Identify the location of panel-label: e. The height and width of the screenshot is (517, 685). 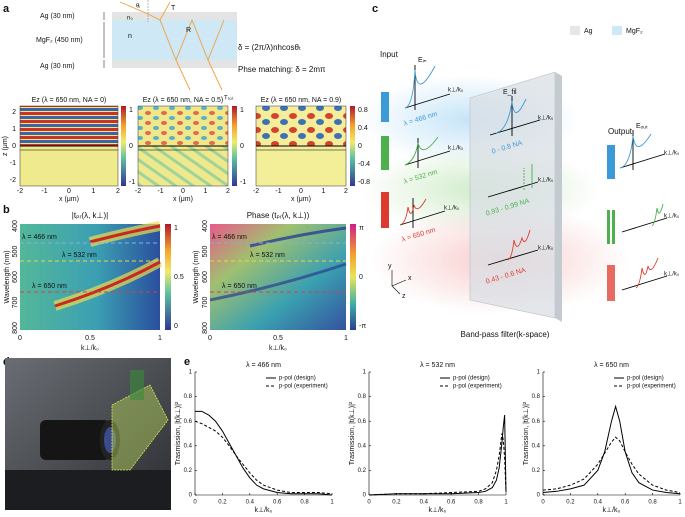
(187, 362).